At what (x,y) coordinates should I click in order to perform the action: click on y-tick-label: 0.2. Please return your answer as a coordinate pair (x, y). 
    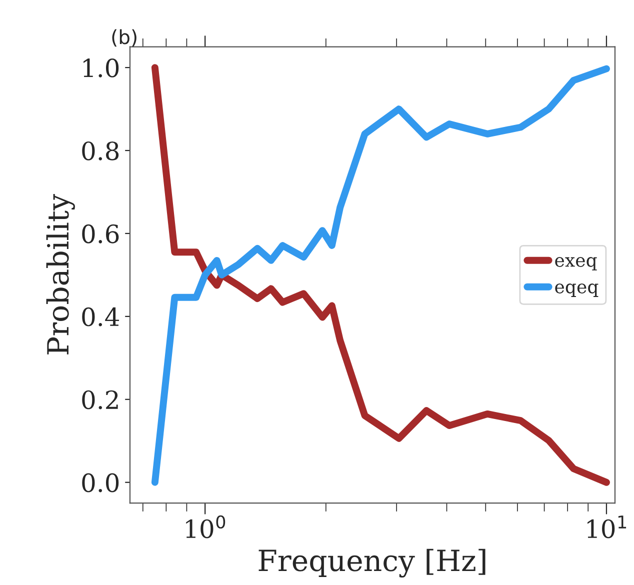
    Looking at the image, I should click on (100, 400).